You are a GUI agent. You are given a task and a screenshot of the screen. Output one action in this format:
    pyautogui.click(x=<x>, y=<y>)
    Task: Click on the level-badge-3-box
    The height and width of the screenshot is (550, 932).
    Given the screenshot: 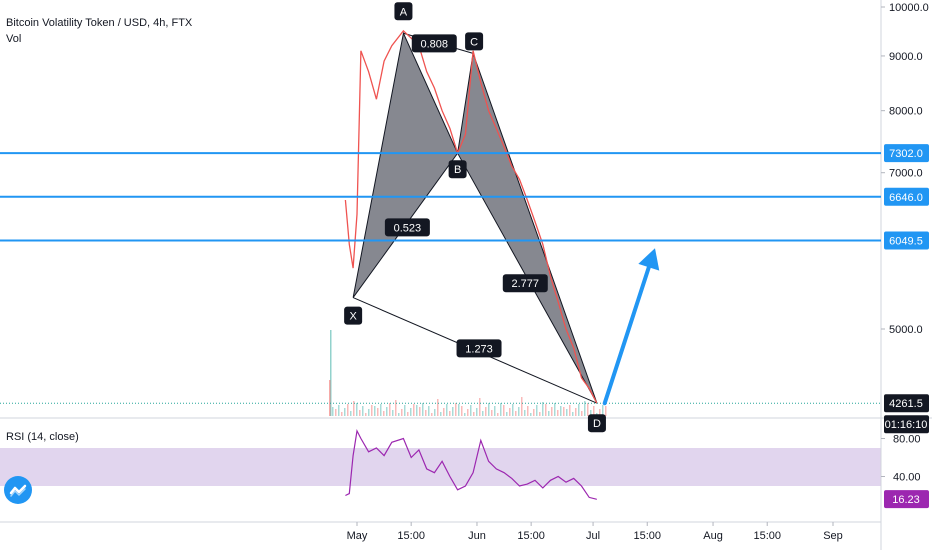 What is the action you would take?
    pyautogui.click(x=906, y=240)
    